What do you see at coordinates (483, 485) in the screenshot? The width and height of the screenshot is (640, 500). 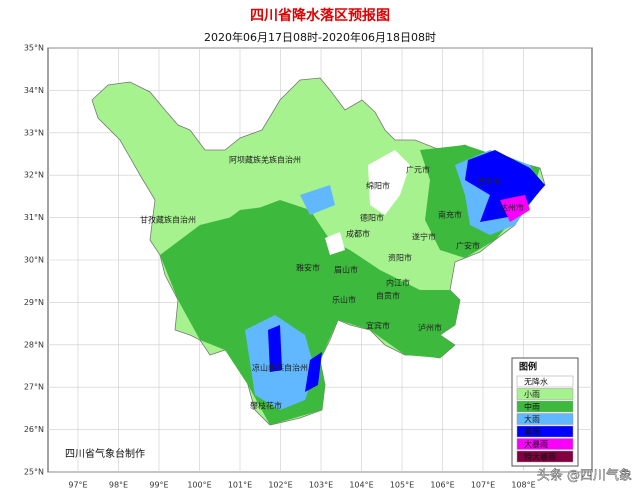 I see `lon-label: 107°E` at bounding box center [483, 485].